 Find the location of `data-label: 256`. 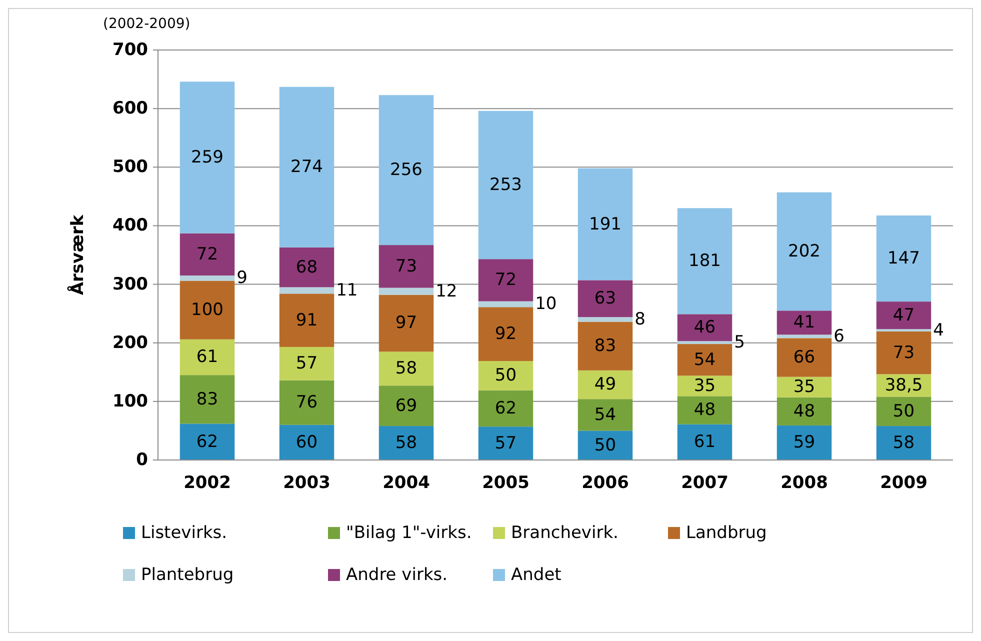

data-label: 256 is located at coordinates (406, 170).